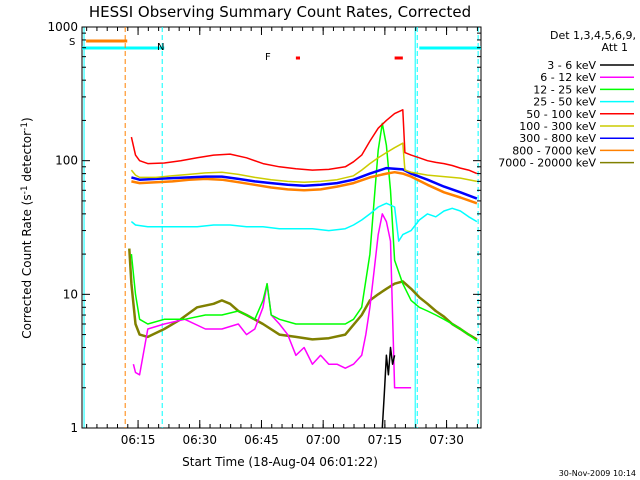 Image resolution: width=640 pixels, height=480 pixels. Describe the element at coordinates (280, 462) in the screenshot. I see `x-axis-label: Start Time (18-Aug-04 06:01:22)` at that location.